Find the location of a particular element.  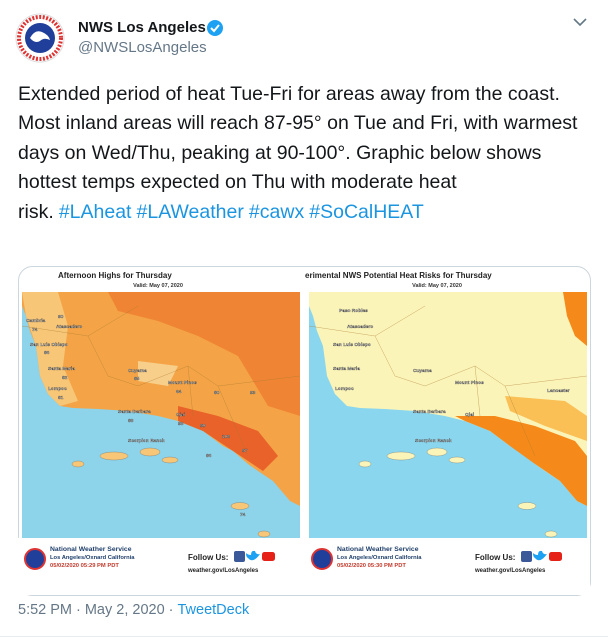

heat-mountain is located at coordinates (158, 373).